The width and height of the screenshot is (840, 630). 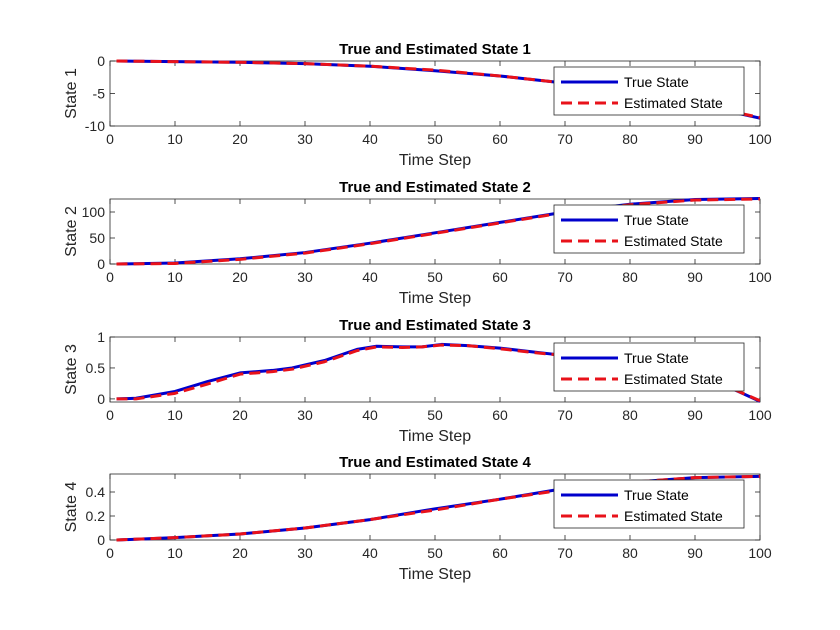 I want to click on y-axis-label: State 4, so click(x=71, y=507).